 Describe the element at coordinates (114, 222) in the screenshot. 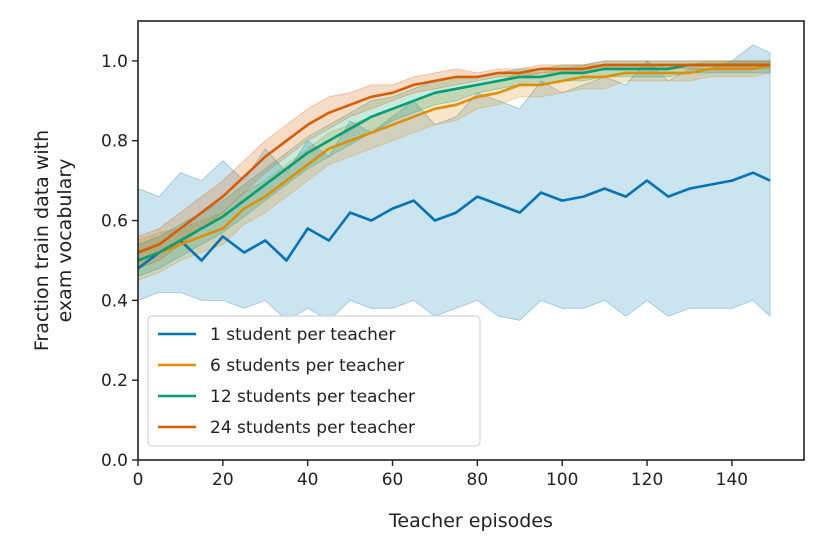

I see `y-tick-label: 0.6` at that location.